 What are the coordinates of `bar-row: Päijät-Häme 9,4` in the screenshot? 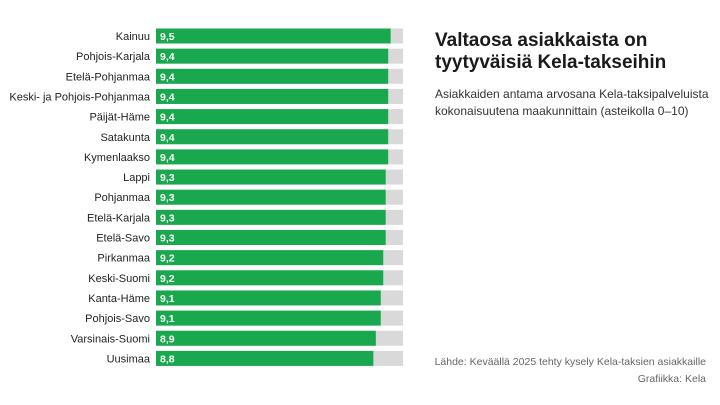 It's located at (246, 117).